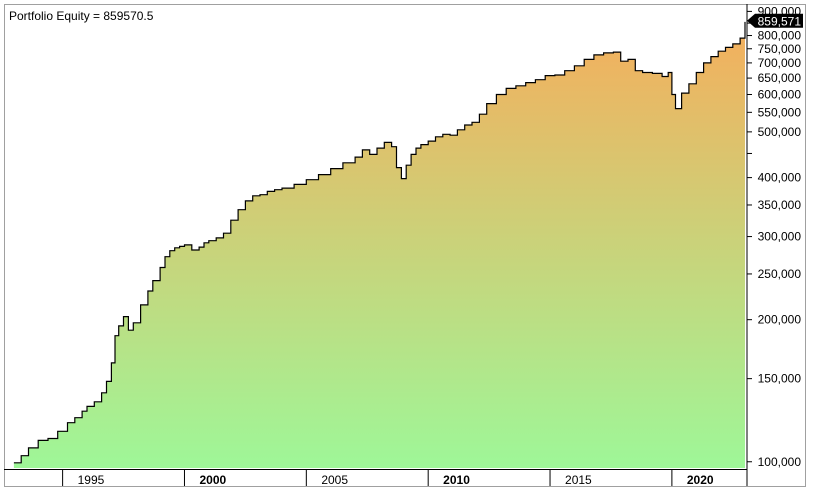 The width and height of the screenshot is (813, 497). Describe the element at coordinates (780, 462) in the screenshot. I see `y-tick-label: 100,000` at that location.